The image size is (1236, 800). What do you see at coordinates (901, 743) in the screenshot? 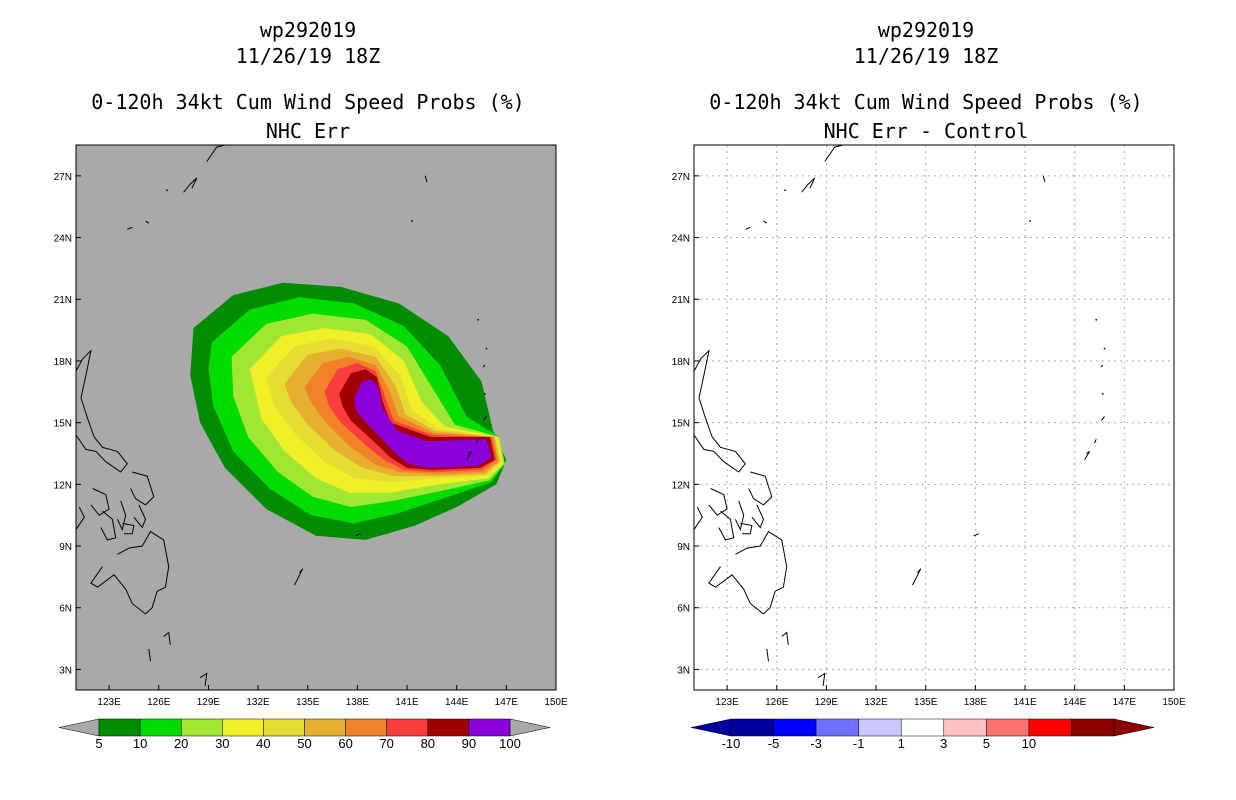
I see `colorbar-label: 1` at bounding box center [901, 743].